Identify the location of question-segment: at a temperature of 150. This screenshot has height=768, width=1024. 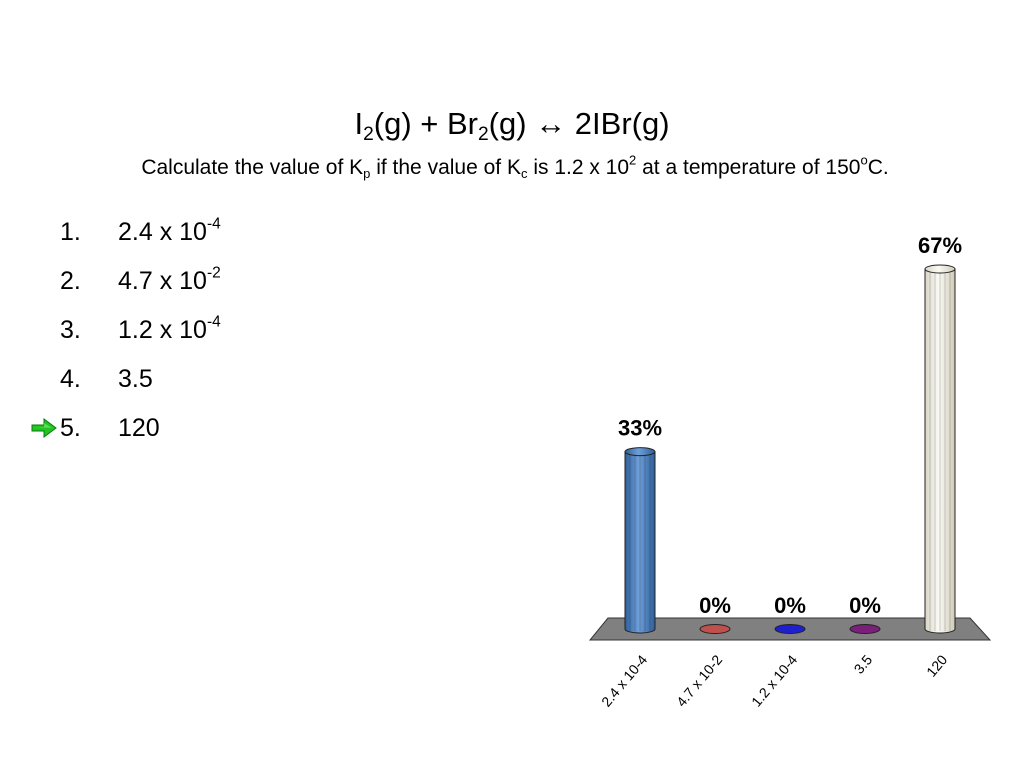
(748, 167).